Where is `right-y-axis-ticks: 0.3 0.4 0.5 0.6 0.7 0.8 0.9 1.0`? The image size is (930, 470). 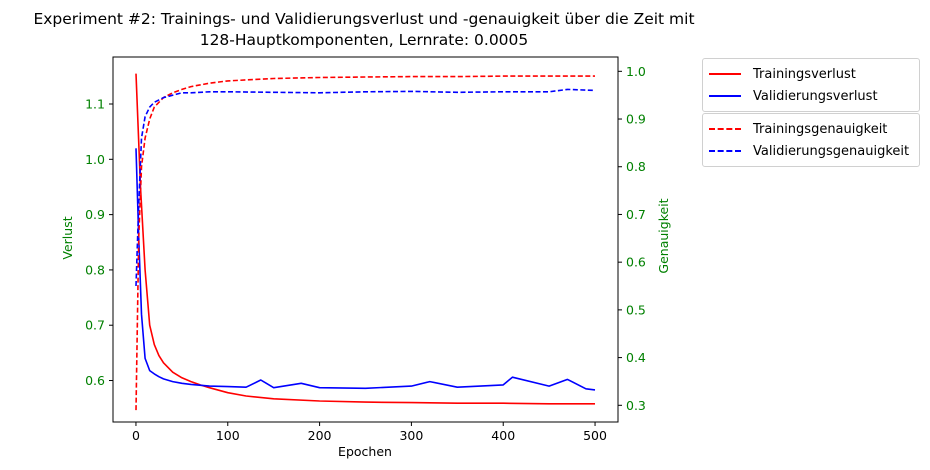
right-y-axis-ticks: 0.3 0.4 0.5 0.6 0.7 0.8 0.9 1.0 is located at coordinates (632, 238).